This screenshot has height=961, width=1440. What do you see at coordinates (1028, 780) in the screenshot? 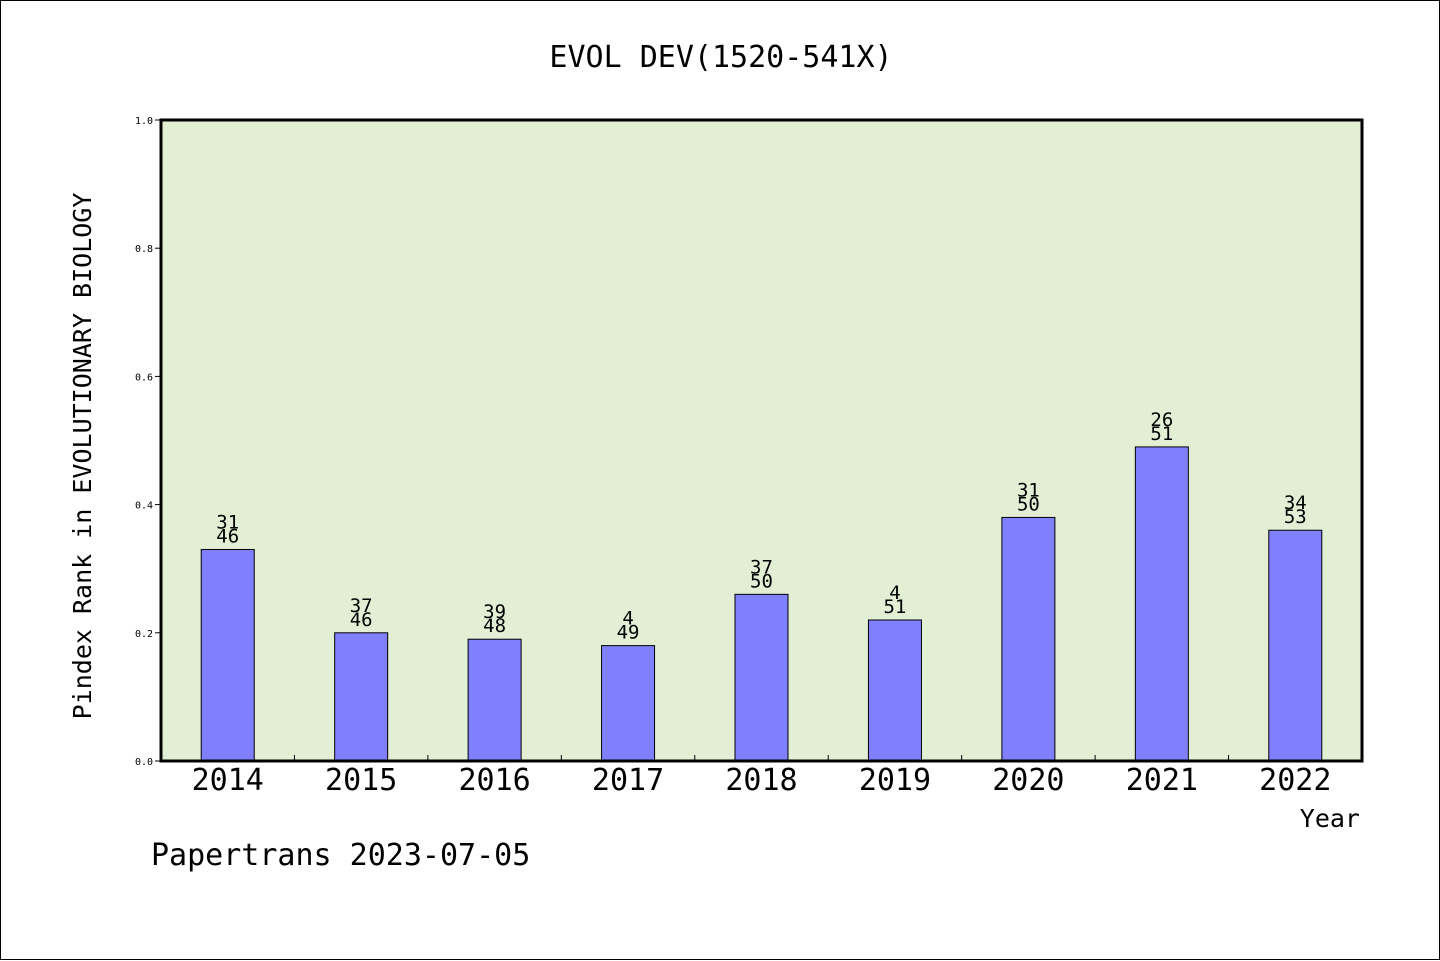
I see `x-tick-label: 2020` at bounding box center [1028, 780].